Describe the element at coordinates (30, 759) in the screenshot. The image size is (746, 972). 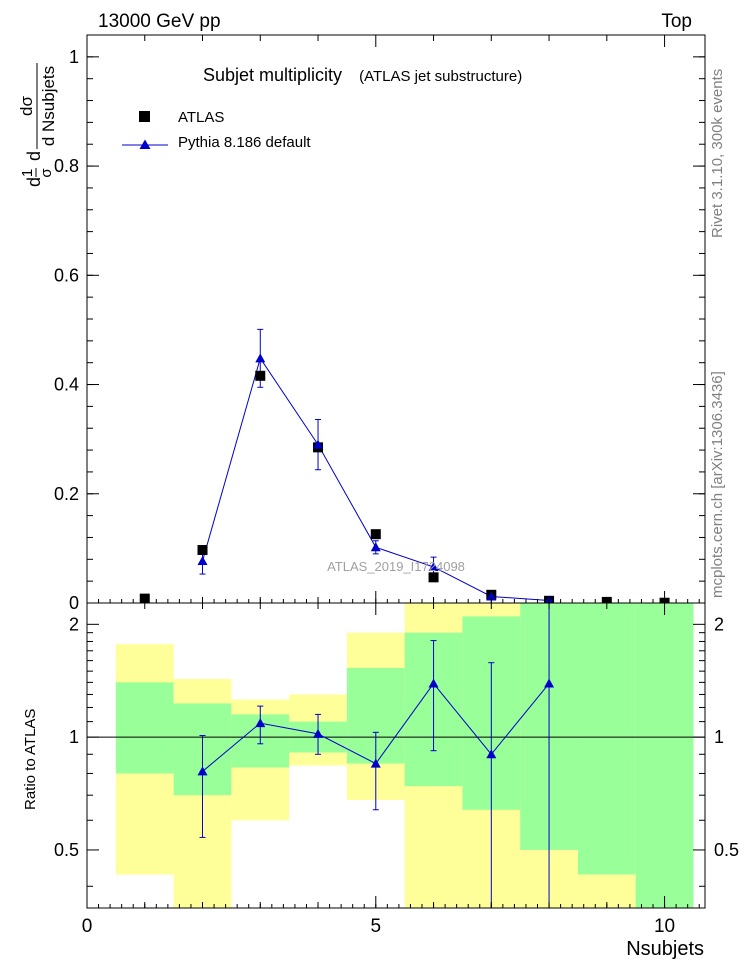
I see `ratio-ylabel: Ratio to ATLAS` at that location.